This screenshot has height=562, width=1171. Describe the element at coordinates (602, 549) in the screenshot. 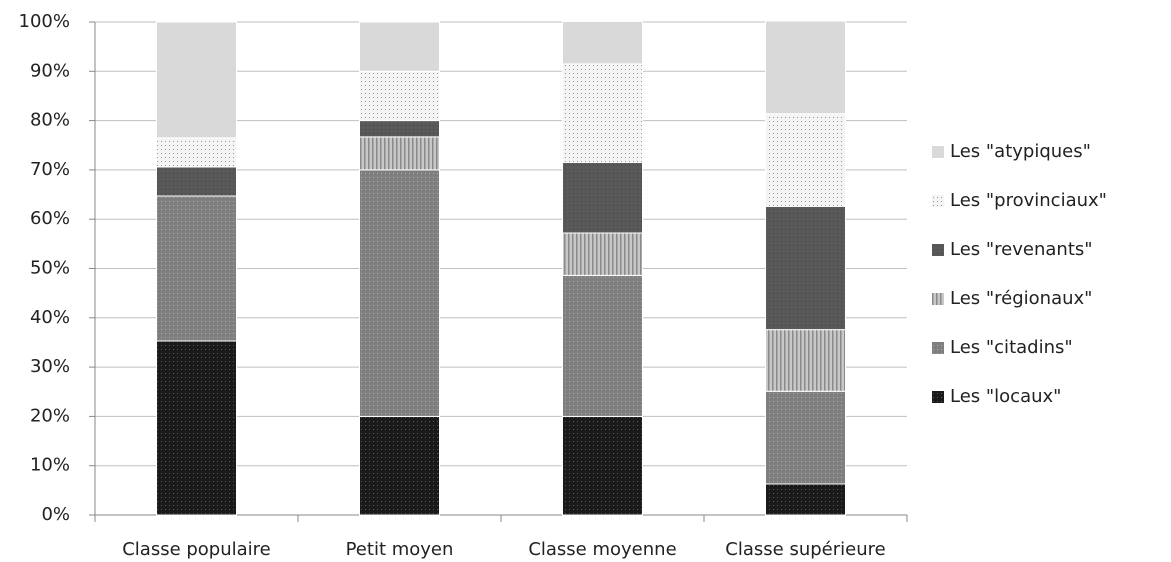

I see `x-tick-label: Classe moyenne` at that location.